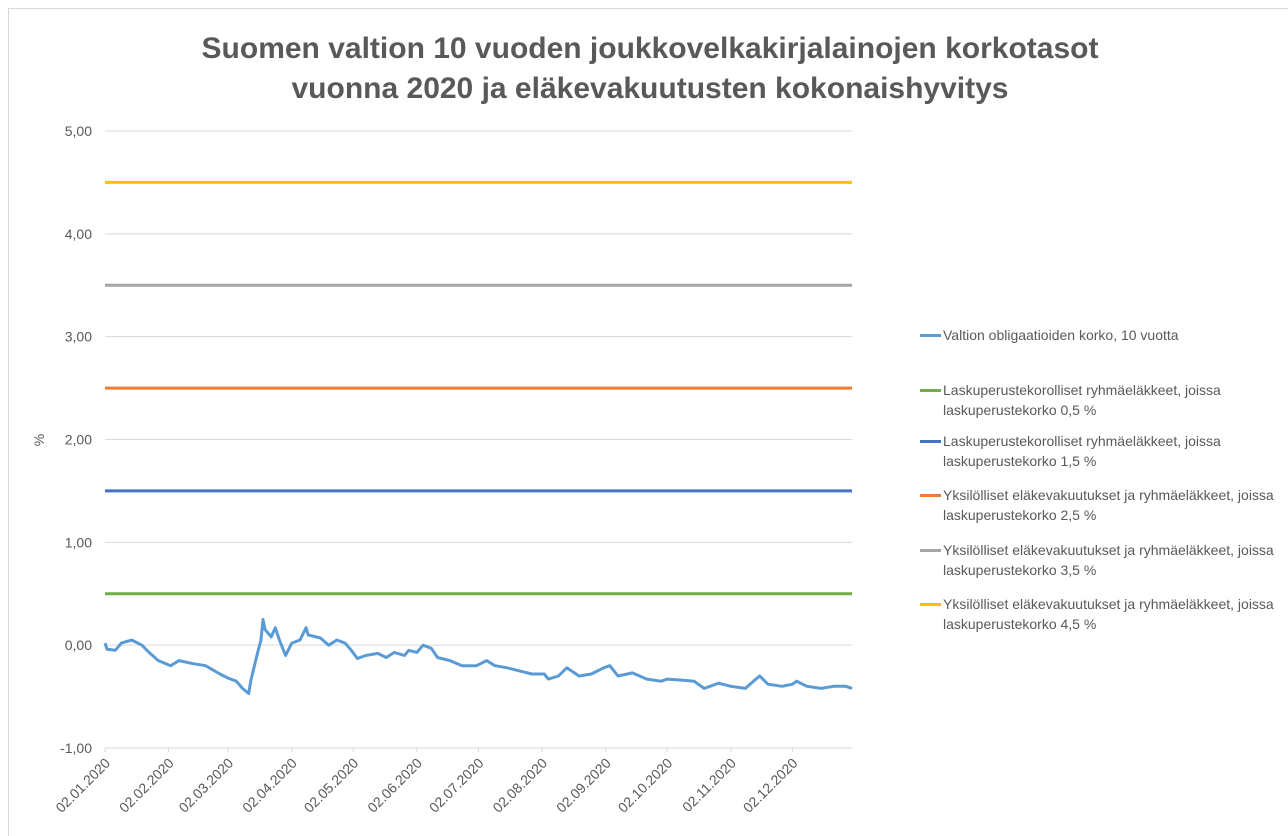 The height and width of the screenshot is (836, 1288). Describe the element at coordinates (82, 785) in the screenshot. I see `x-tick-label: 02.01.2020` at that location.